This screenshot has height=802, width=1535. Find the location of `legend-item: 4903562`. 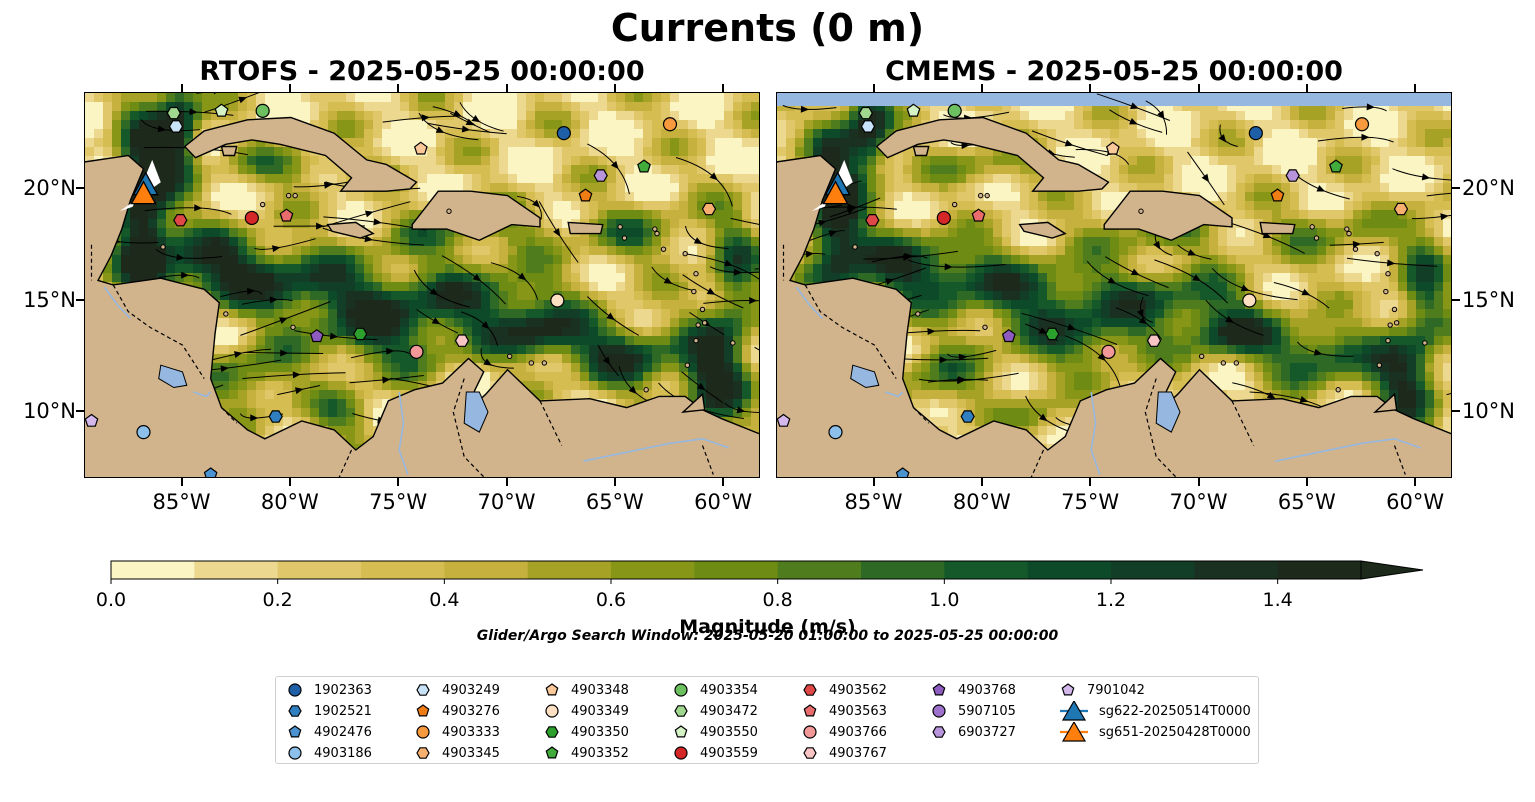

legend-item: 4903562 is located at coordinates (844, 690).